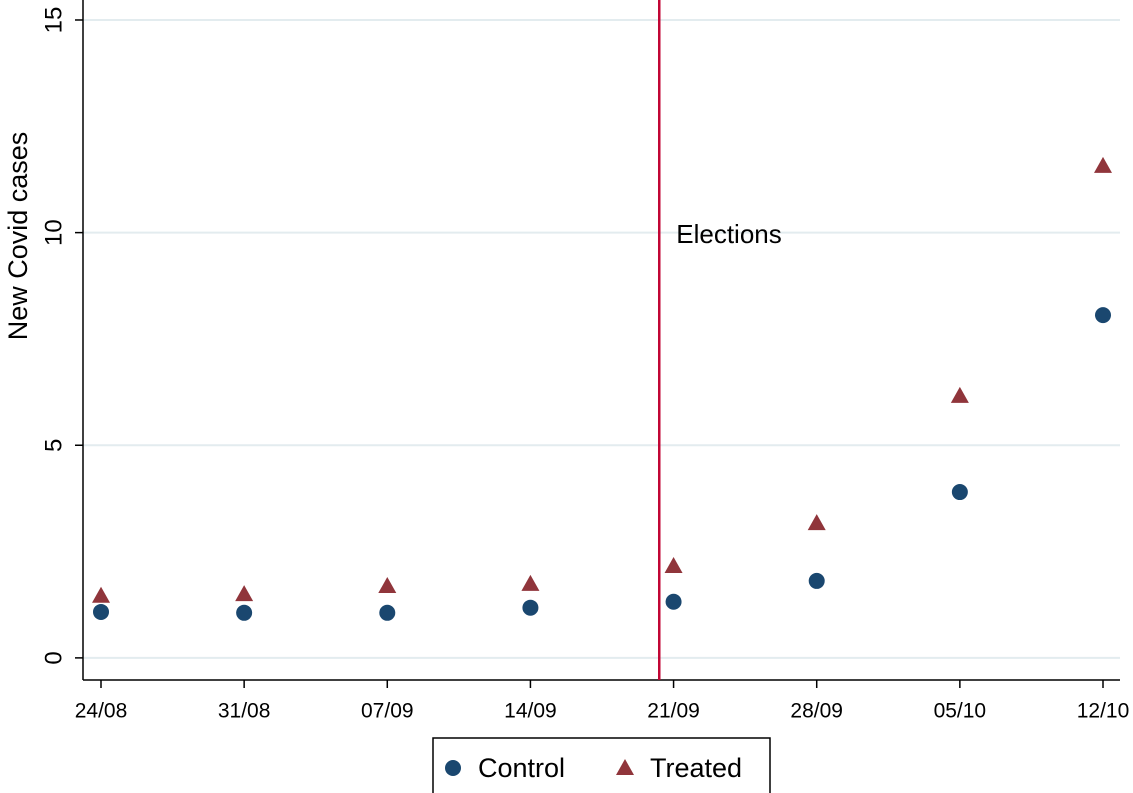  I want to click on legend-label: Treated, so click(696, 768).